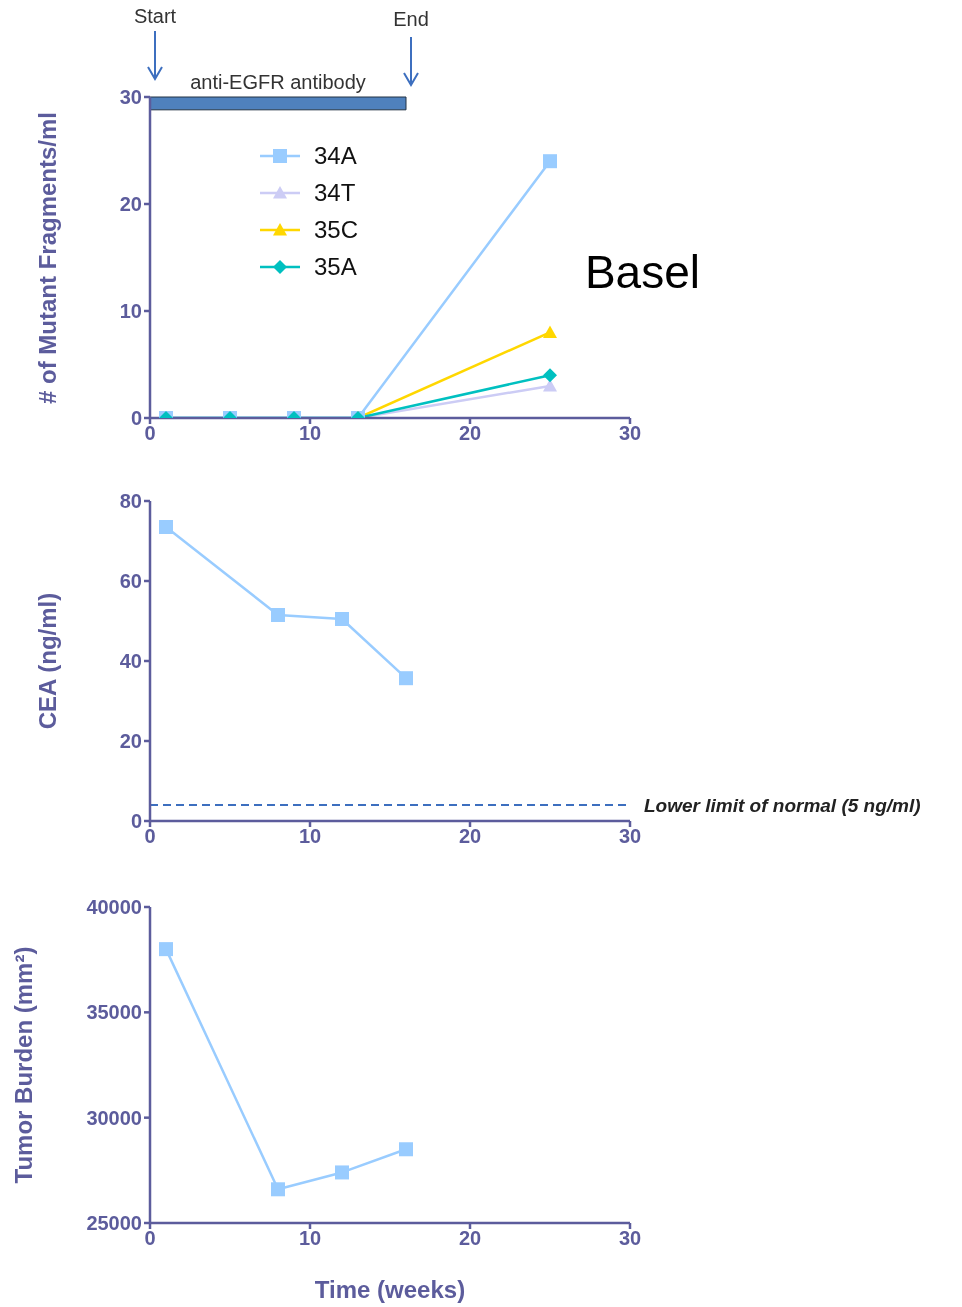 This screenshot has width=962, height=1307. What do you see at coordinates (130, 97) in the screenshot?
I see `y-tick-label: 30` at bounding box center [130, 97].